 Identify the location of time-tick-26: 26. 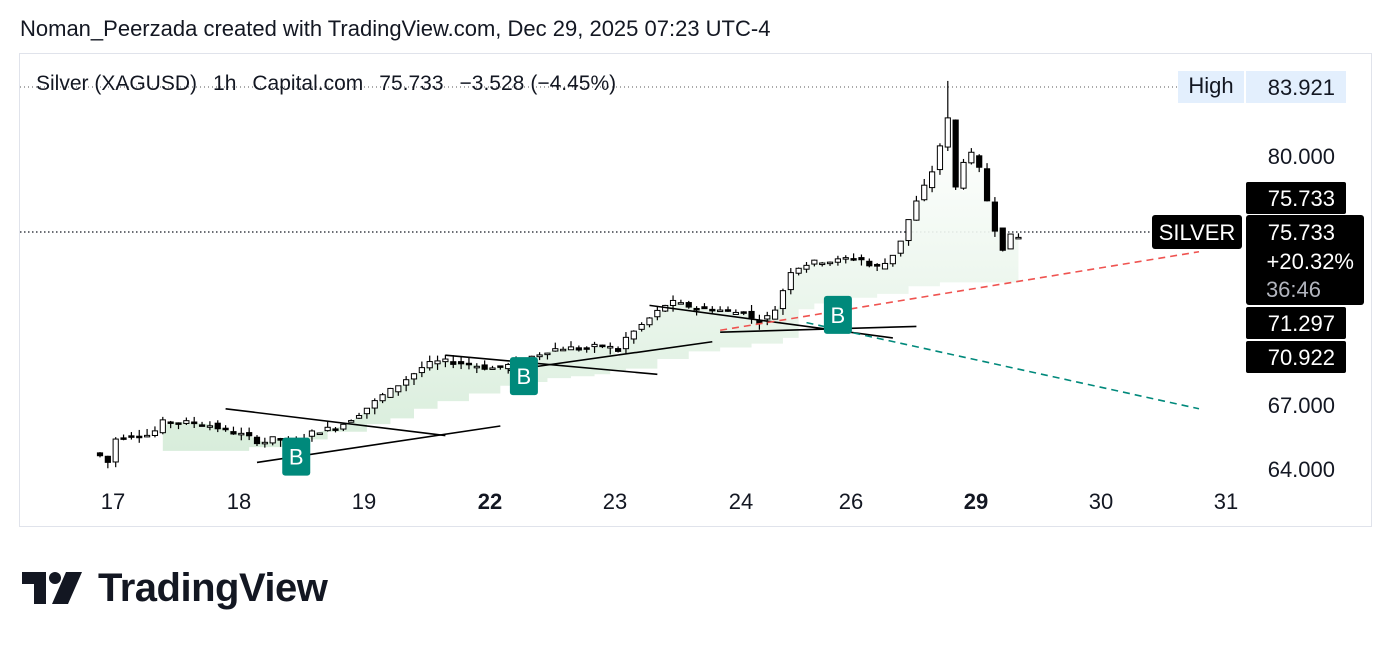
(851, 501).